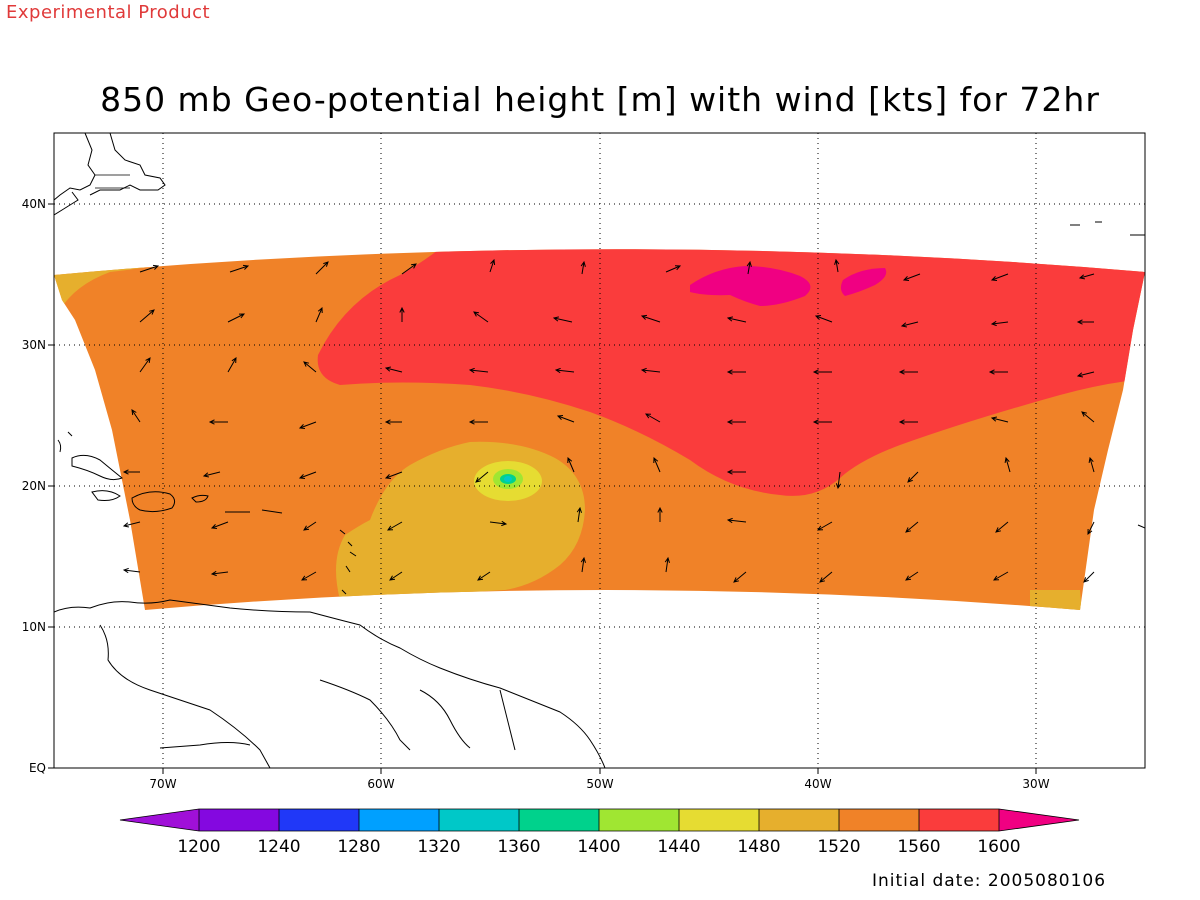  Describe the element at coordinates (599, 784) in the screenshot. I see `longitude-labels: 70W 60W 50W 40W 30W` at that location.